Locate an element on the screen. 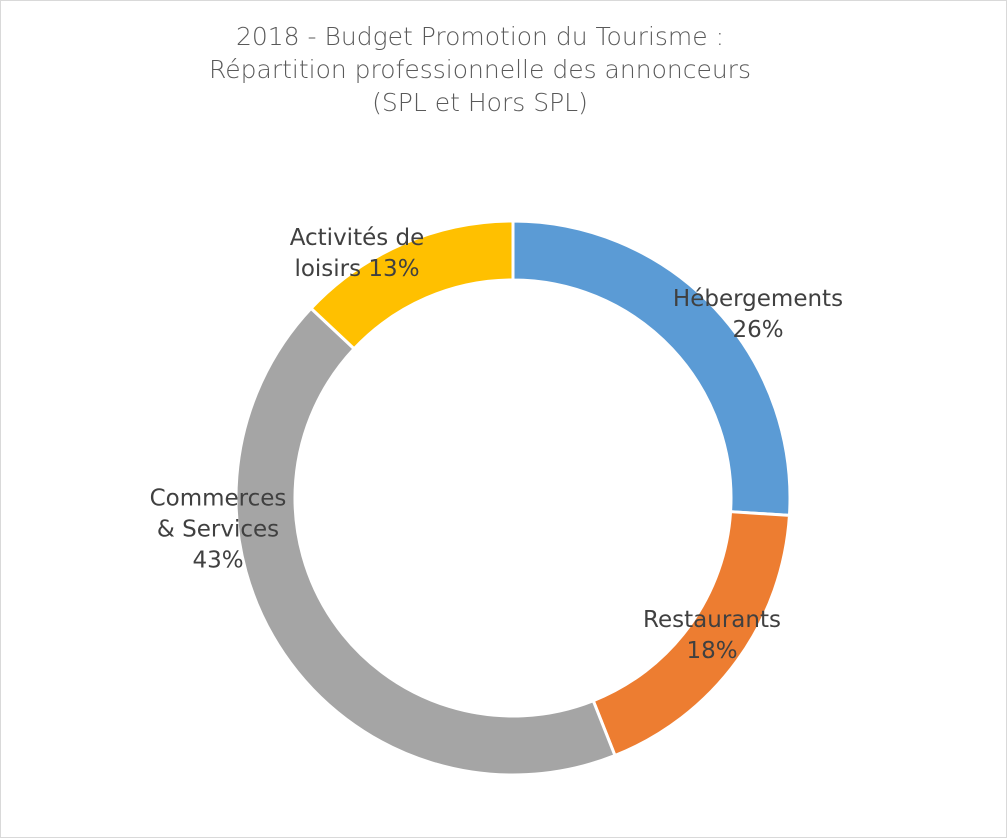 The height and width of the screenshot is (839, 1008). chart-title: 2018 - Budget Promotion du Tourisme : is located at coordinates (480, 36).